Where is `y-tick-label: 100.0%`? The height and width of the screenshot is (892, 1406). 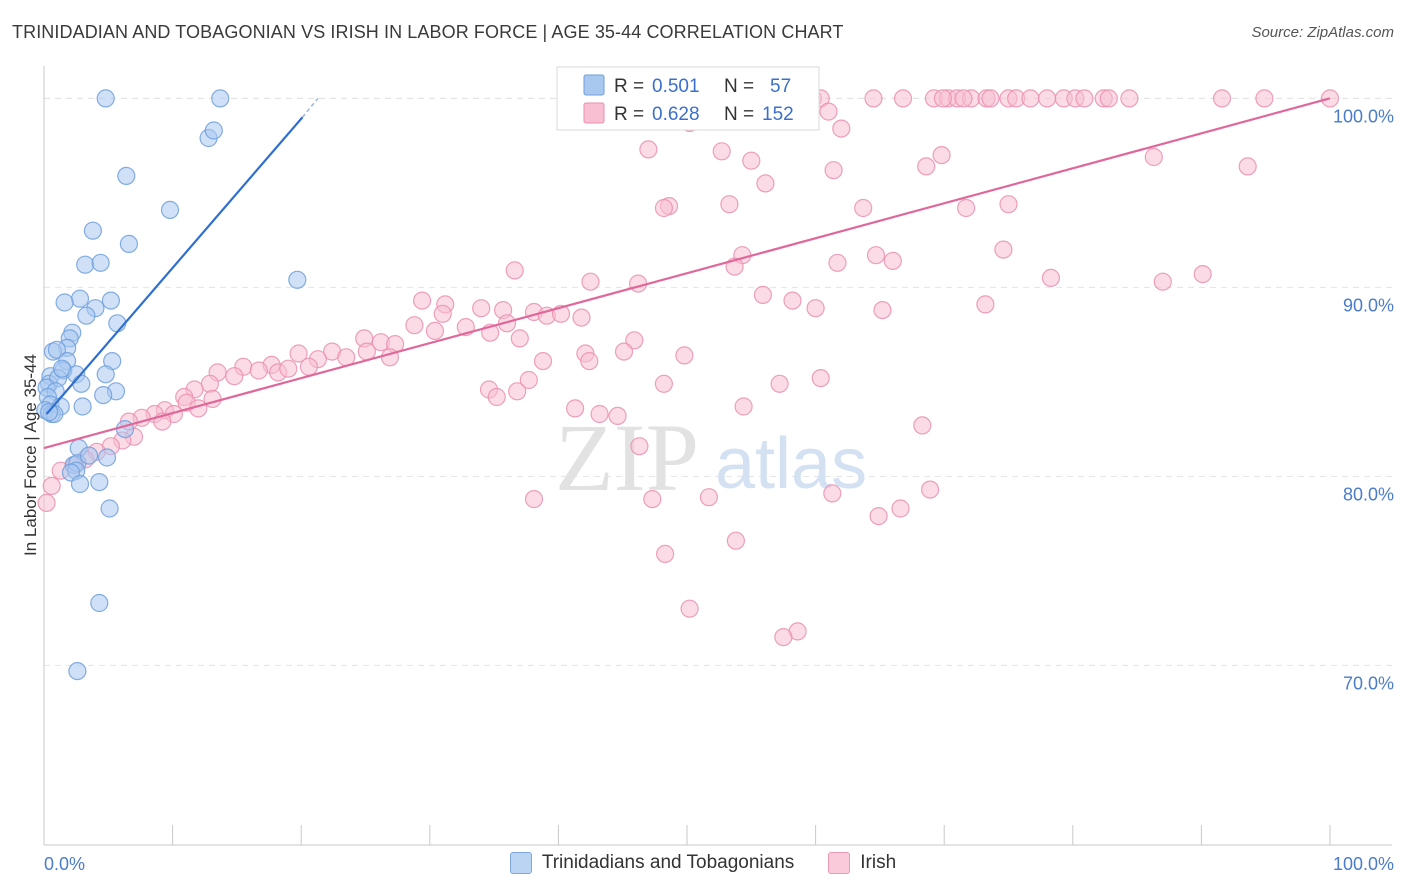
y-tick-label: 100.0% is located at coordinates (1363, 116).